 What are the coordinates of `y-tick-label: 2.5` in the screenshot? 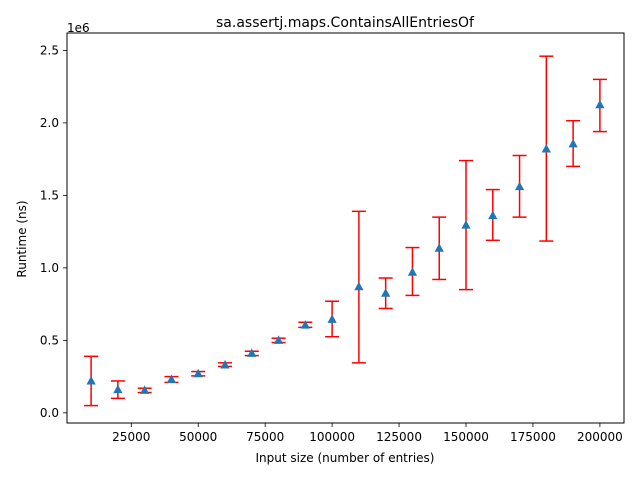 It's located at (49, 50).